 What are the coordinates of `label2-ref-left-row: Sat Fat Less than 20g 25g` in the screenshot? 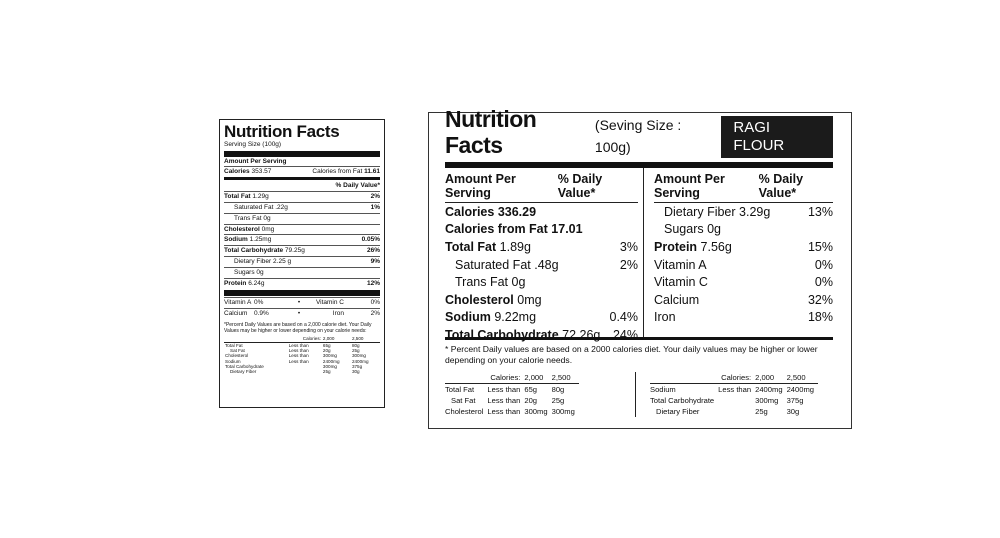 It's located at (512, 400).